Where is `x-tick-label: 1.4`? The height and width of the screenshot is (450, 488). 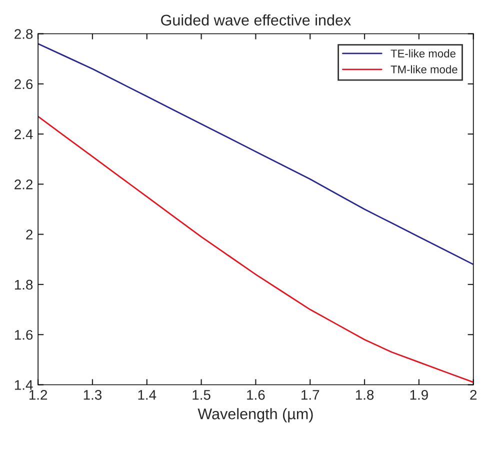 x-tick-label: 1.4 is located at coordinates (147, 395).